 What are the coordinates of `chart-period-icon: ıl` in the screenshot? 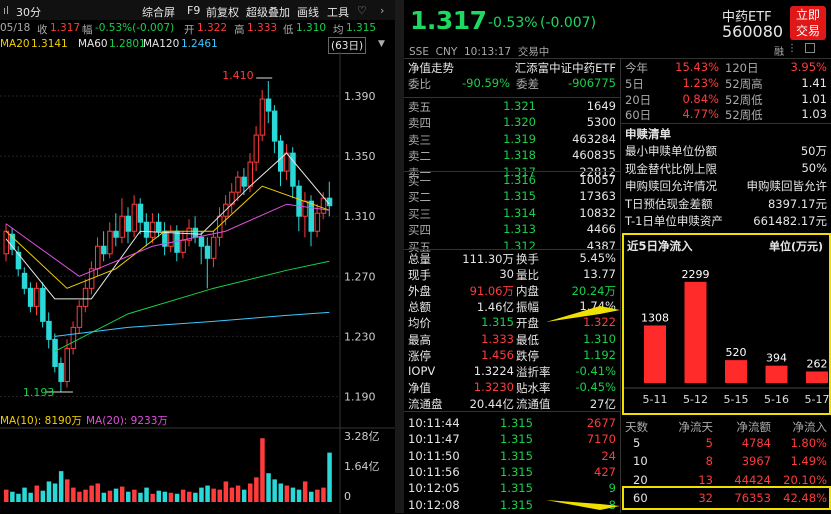 It's located at (6, 10).